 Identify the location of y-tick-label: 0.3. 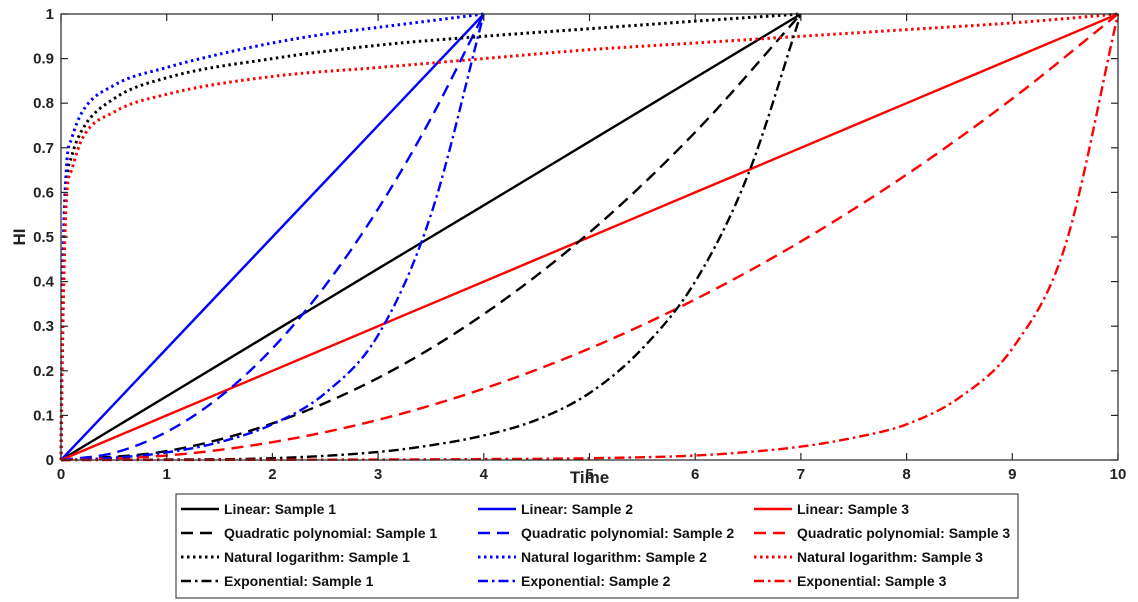
(43, 326).